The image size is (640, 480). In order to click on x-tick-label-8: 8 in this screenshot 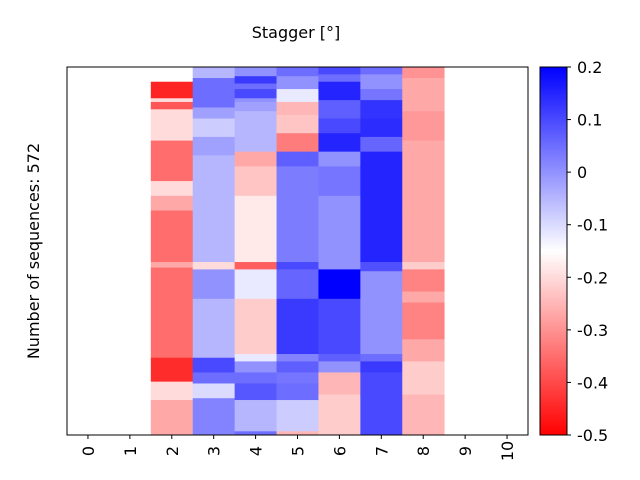, I will do `click(423, 451)`.